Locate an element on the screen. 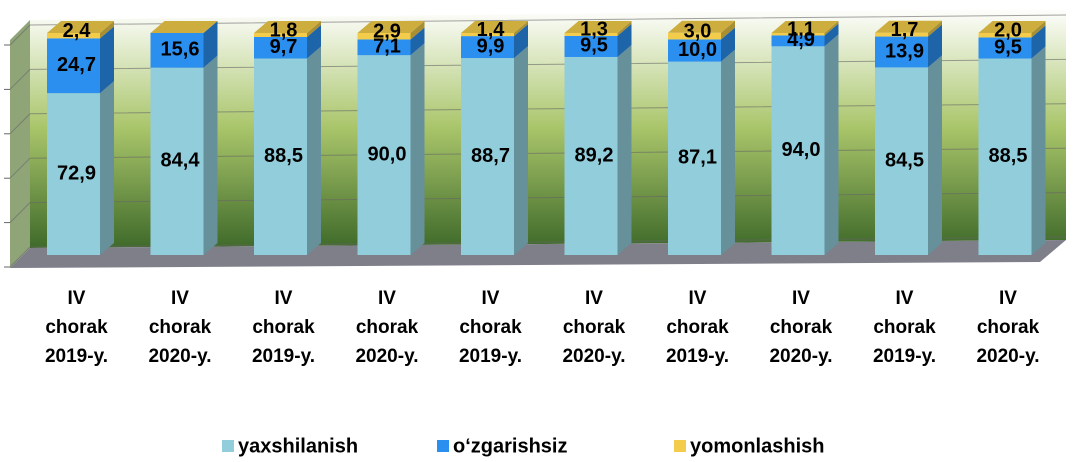 The height and width of the screenshot is (462, 1074). value-label: 89,2 is located at coordinates (594, 155).